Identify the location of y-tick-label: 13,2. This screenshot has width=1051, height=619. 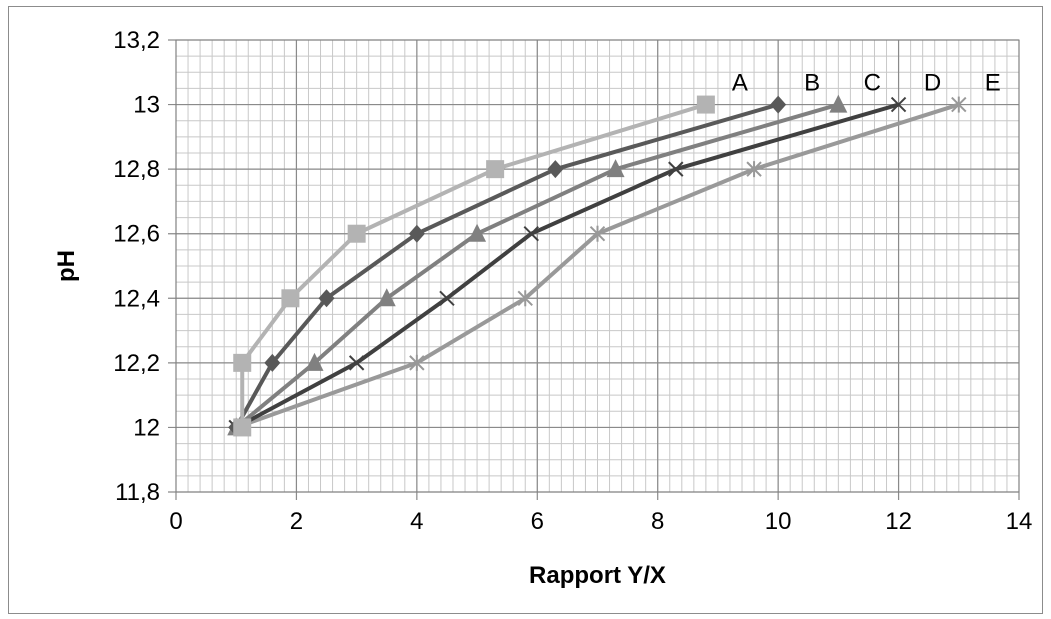
(136, 40).